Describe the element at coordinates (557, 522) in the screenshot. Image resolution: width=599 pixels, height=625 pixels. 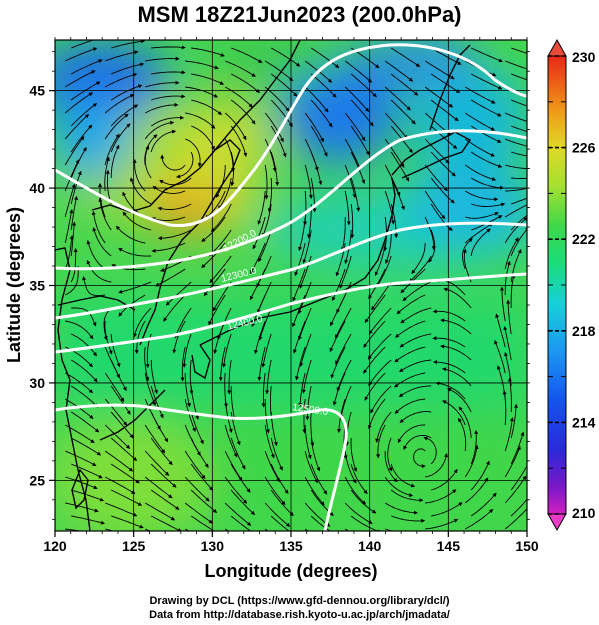
I see `colorbar-bottom-triangle` at that location.